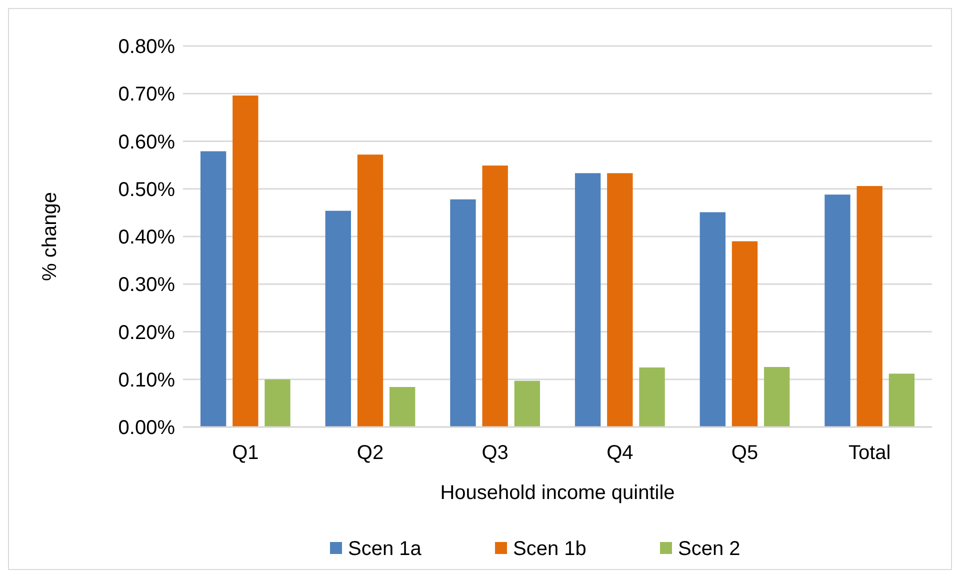 This screenshot has width=960, height=578. What do you see at coordinates (147, 333) in the screenshot?
I see `y-tick-label: 0.20%` at bounding box center [147, 333].